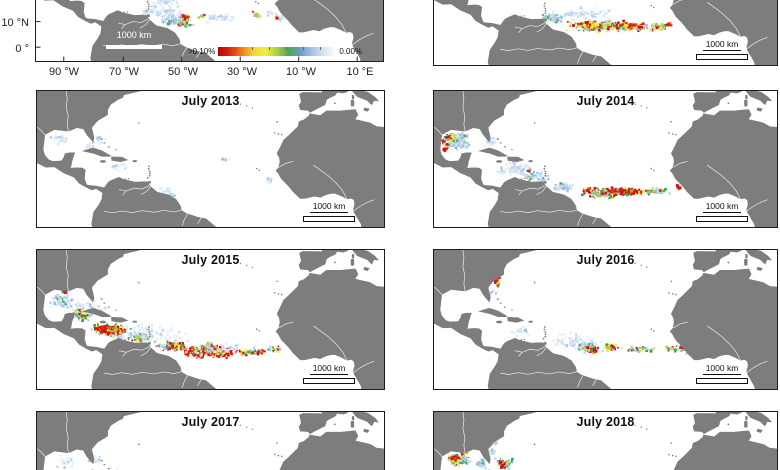 Image resolution: width=780 pixels, height=470 pixels. I want to click on map-panel-july-2013: July 2013 1000 km, so click(210, 159).